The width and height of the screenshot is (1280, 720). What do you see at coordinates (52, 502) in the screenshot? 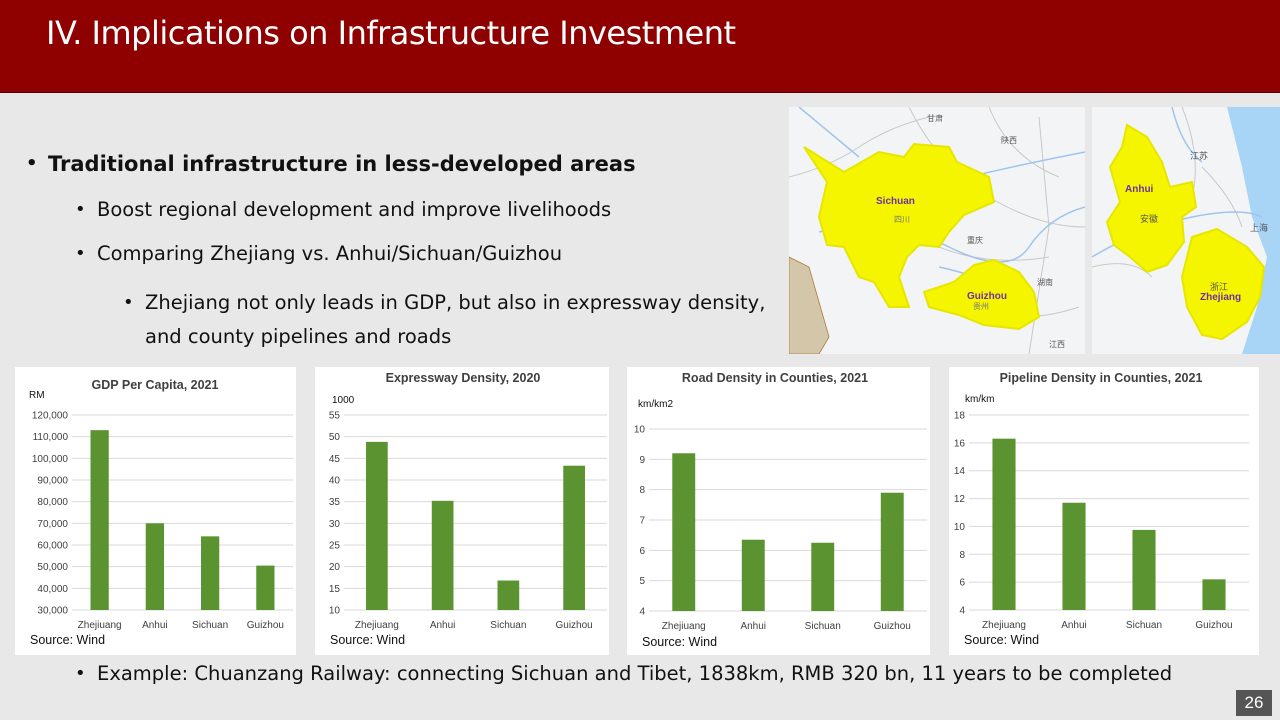
I see `y-tick-label: 80,000` at bounding box center [52, 502].